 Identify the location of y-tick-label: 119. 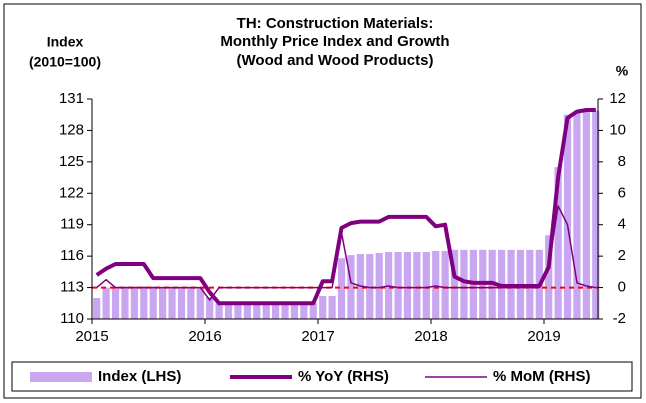
(72, 224).